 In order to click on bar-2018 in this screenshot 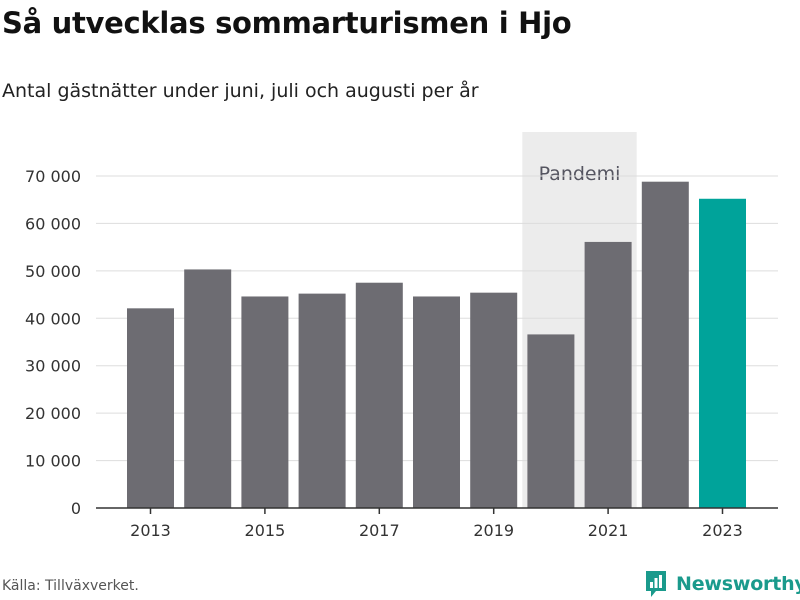, I will do `click(436, 402)`.